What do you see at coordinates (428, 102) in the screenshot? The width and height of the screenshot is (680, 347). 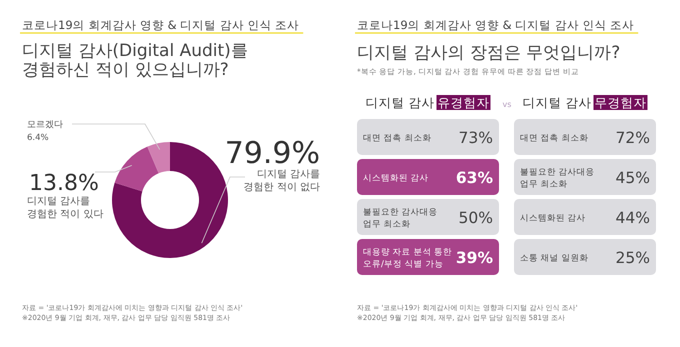 I see `text: 디지털 감사 유경험자` at bounding box center [428, 102].